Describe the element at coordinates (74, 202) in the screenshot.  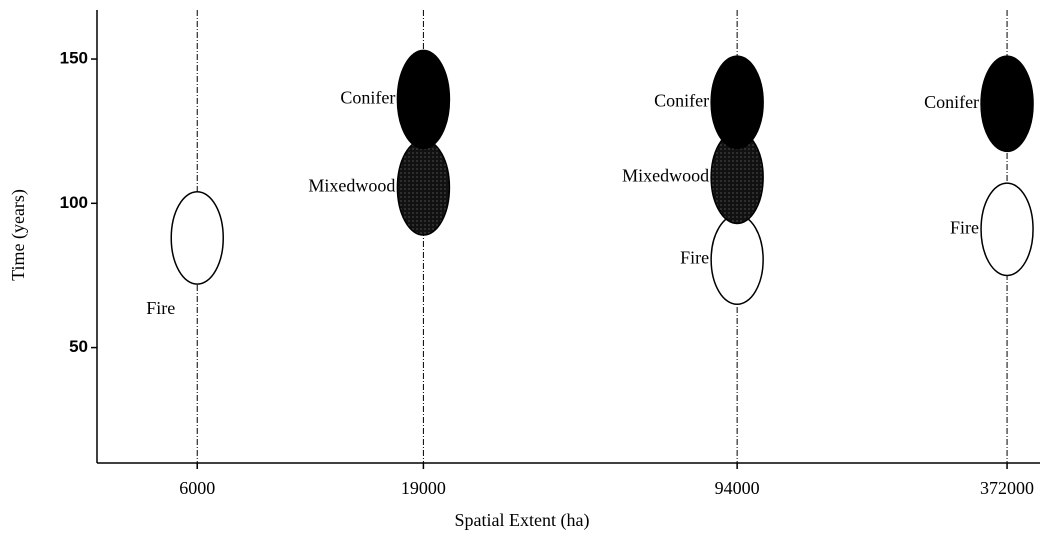
I see `y-tick-label: 100` at that location.